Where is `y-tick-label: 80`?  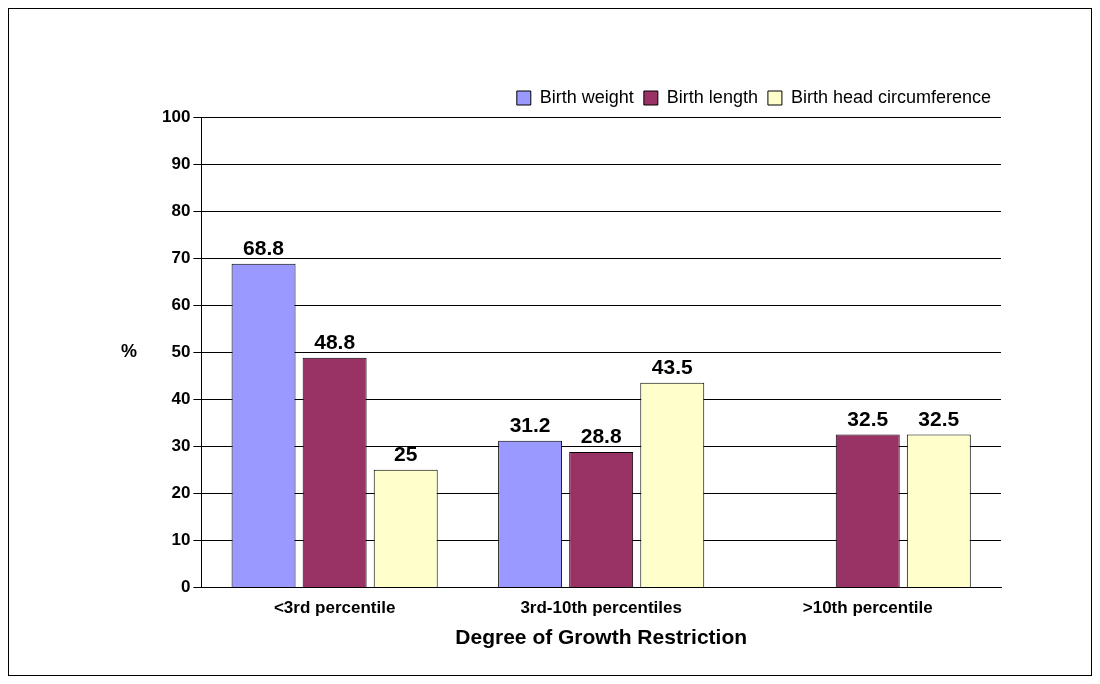 y-tick-label: 80 is located at coordinates (181, 210).